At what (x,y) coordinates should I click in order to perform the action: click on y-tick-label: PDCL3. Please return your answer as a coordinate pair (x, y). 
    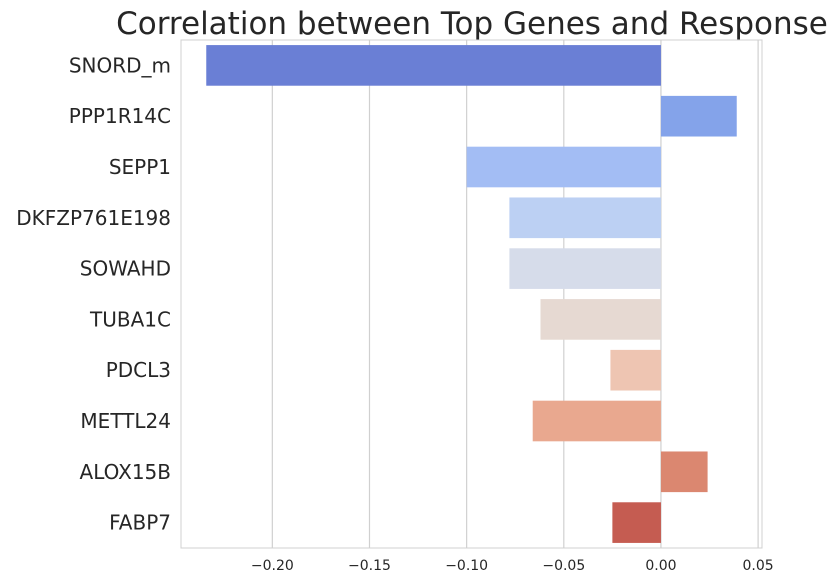
    Looking at the image, I should click on (138, 370).